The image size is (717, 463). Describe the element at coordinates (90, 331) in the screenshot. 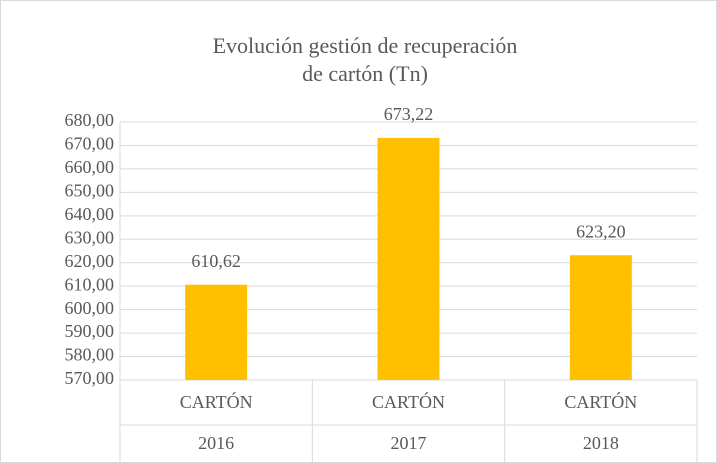

I see `y-tick-label: 590,00` at that location.